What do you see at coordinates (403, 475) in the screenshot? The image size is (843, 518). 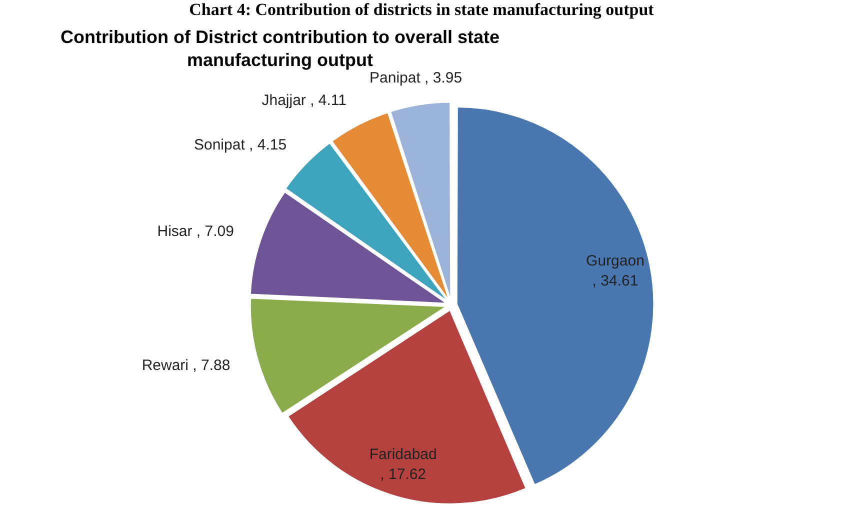 I see `data-label: , 17.62` at bounding box center [403, 475].